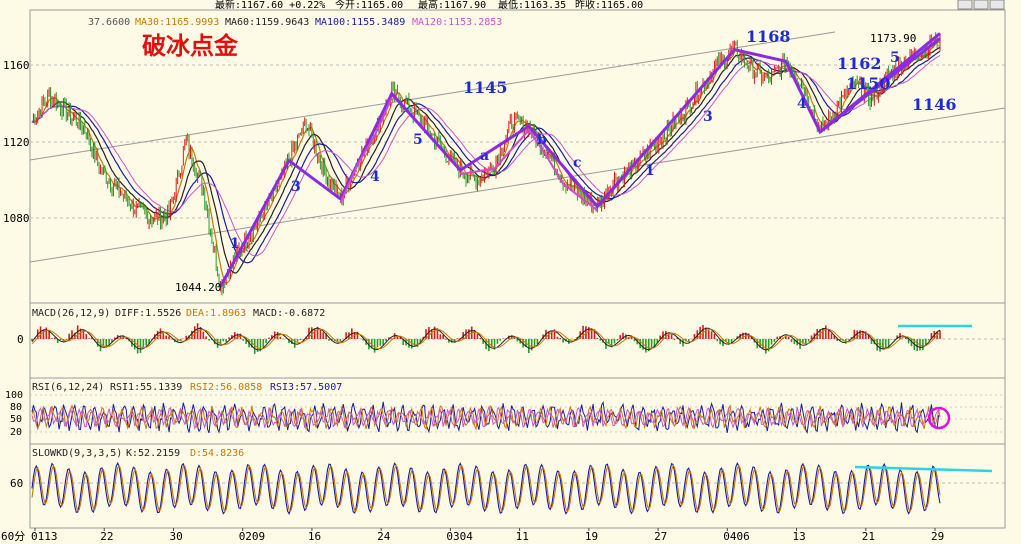 Image resolution: width=1021 pixels, height=544 pixels. I want to click on wave-label-3: 3, so click(296, 187).